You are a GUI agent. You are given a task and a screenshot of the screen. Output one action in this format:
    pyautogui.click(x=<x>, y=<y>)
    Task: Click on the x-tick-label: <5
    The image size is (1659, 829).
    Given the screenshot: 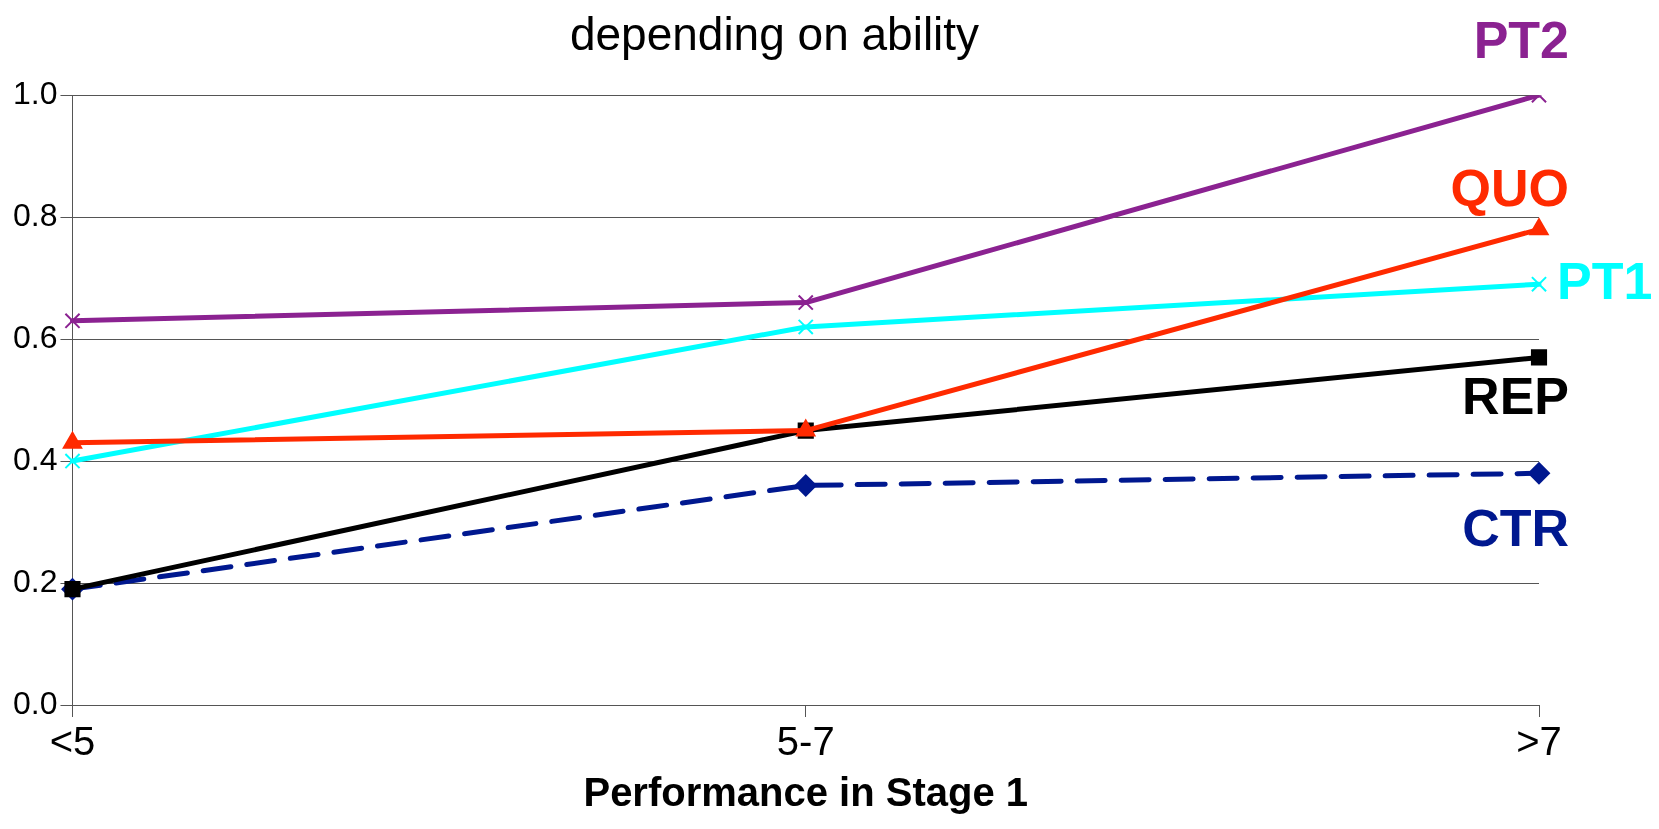 What is the action you would take?
    pyautogui.click(x=72, y=741)
    